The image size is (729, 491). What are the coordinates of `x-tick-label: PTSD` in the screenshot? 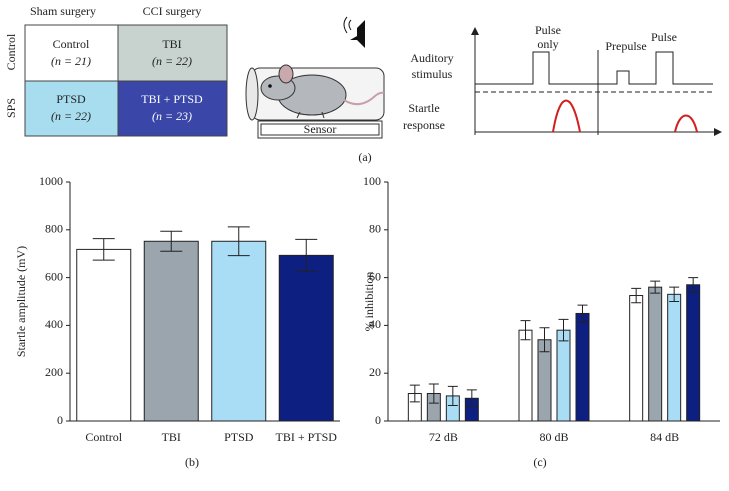 It's located at (239, 437).